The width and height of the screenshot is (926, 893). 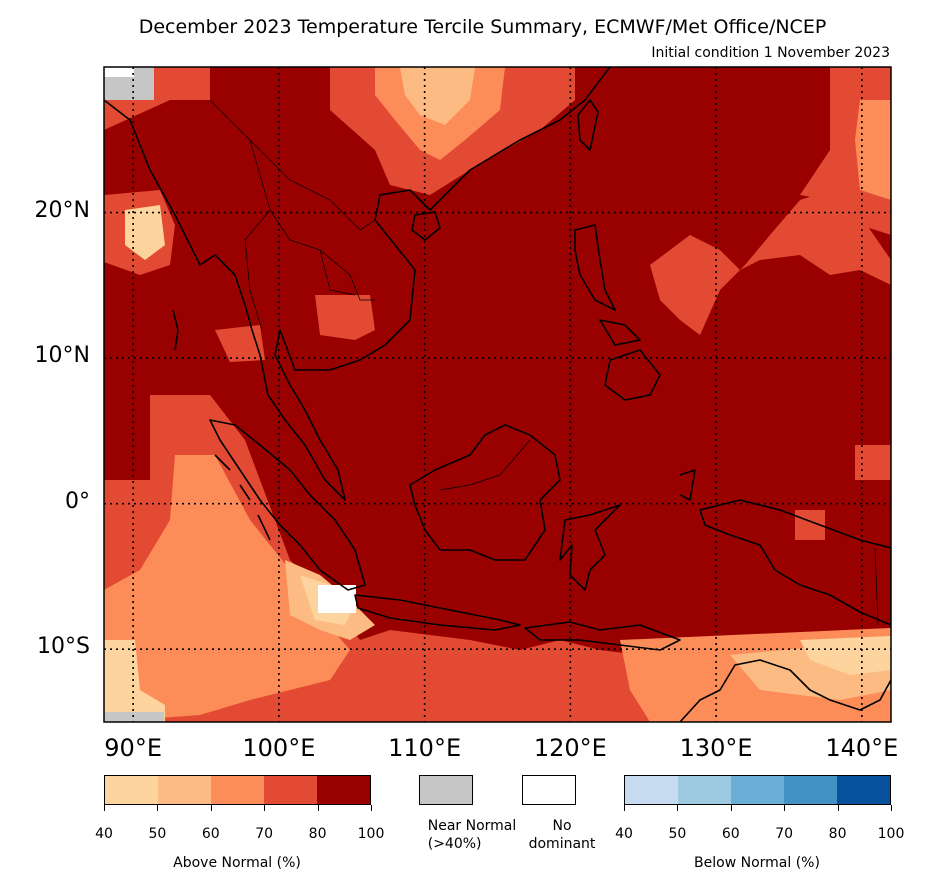 I want to click on indian-ocean-60pct-area, so click(x=227, y=588).